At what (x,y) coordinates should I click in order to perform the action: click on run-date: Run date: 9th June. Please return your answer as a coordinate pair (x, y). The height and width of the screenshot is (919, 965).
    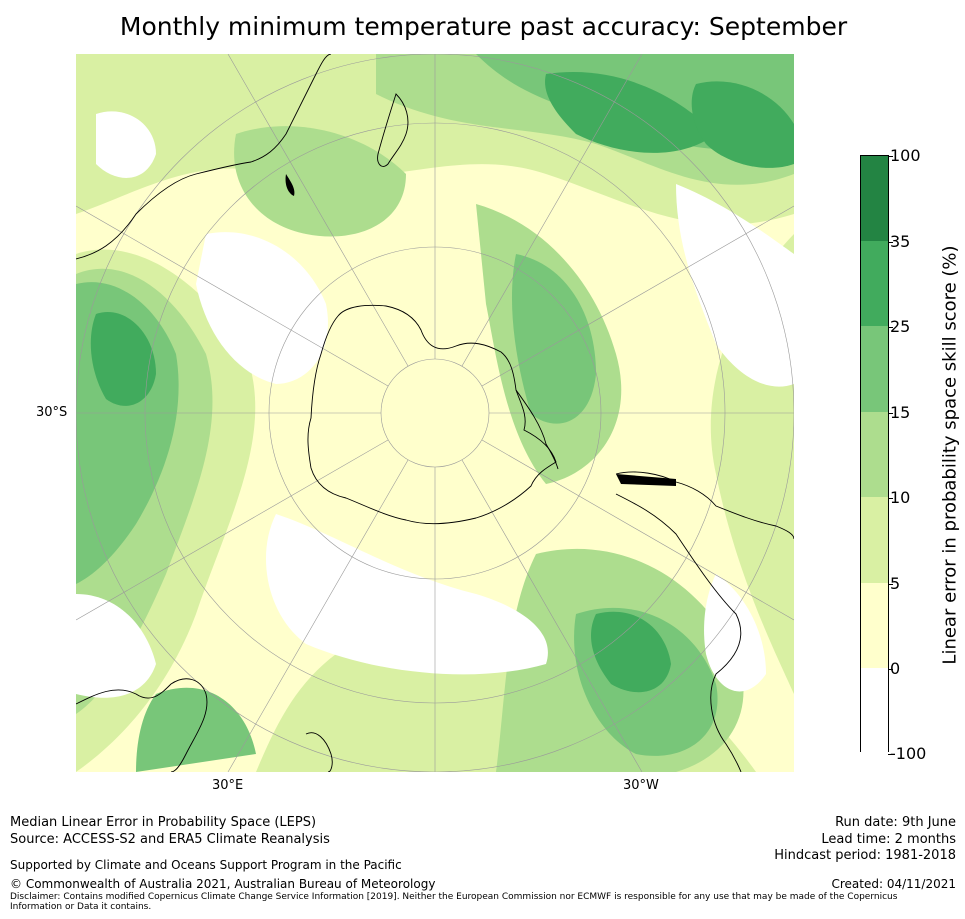
    Looking at the image, I should click on (895, 822).